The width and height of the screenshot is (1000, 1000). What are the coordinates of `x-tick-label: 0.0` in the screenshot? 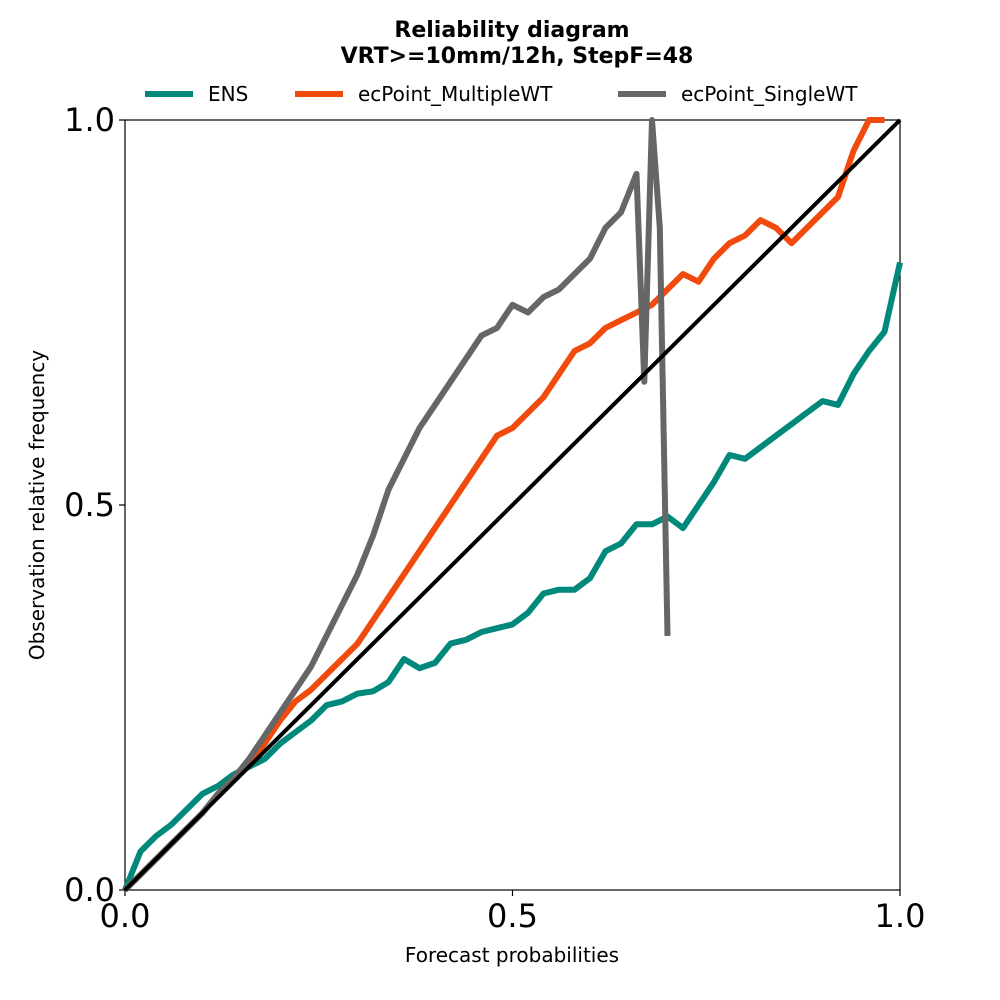 It's located at (125, 916).